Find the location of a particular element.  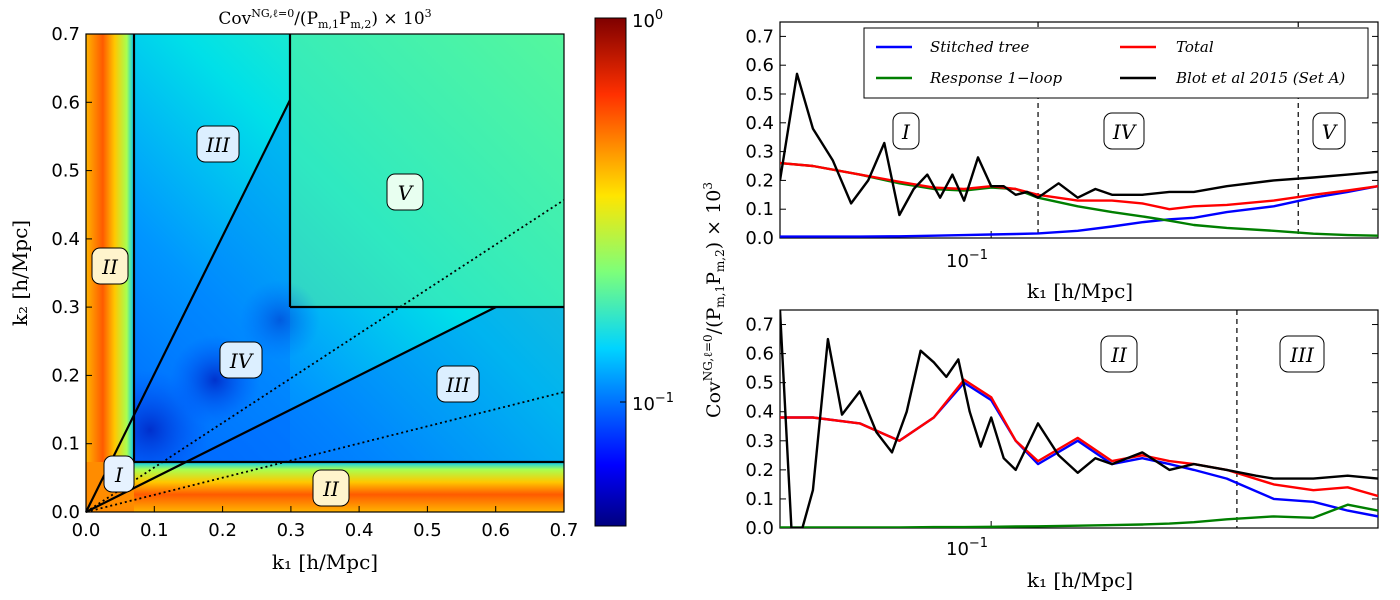

top-series-group is located at coordinates (1079, 155).